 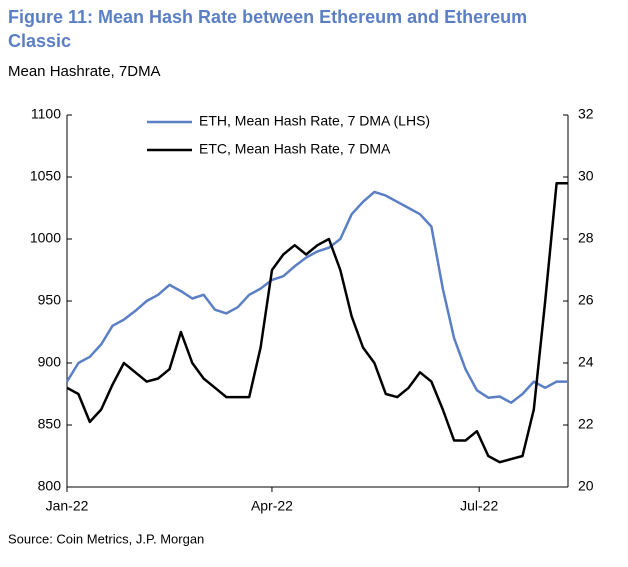 What do you see at coordinates (50, 300) in the screenshot?
I see `y-tick-label: 950` at bounding box center [50, 300].